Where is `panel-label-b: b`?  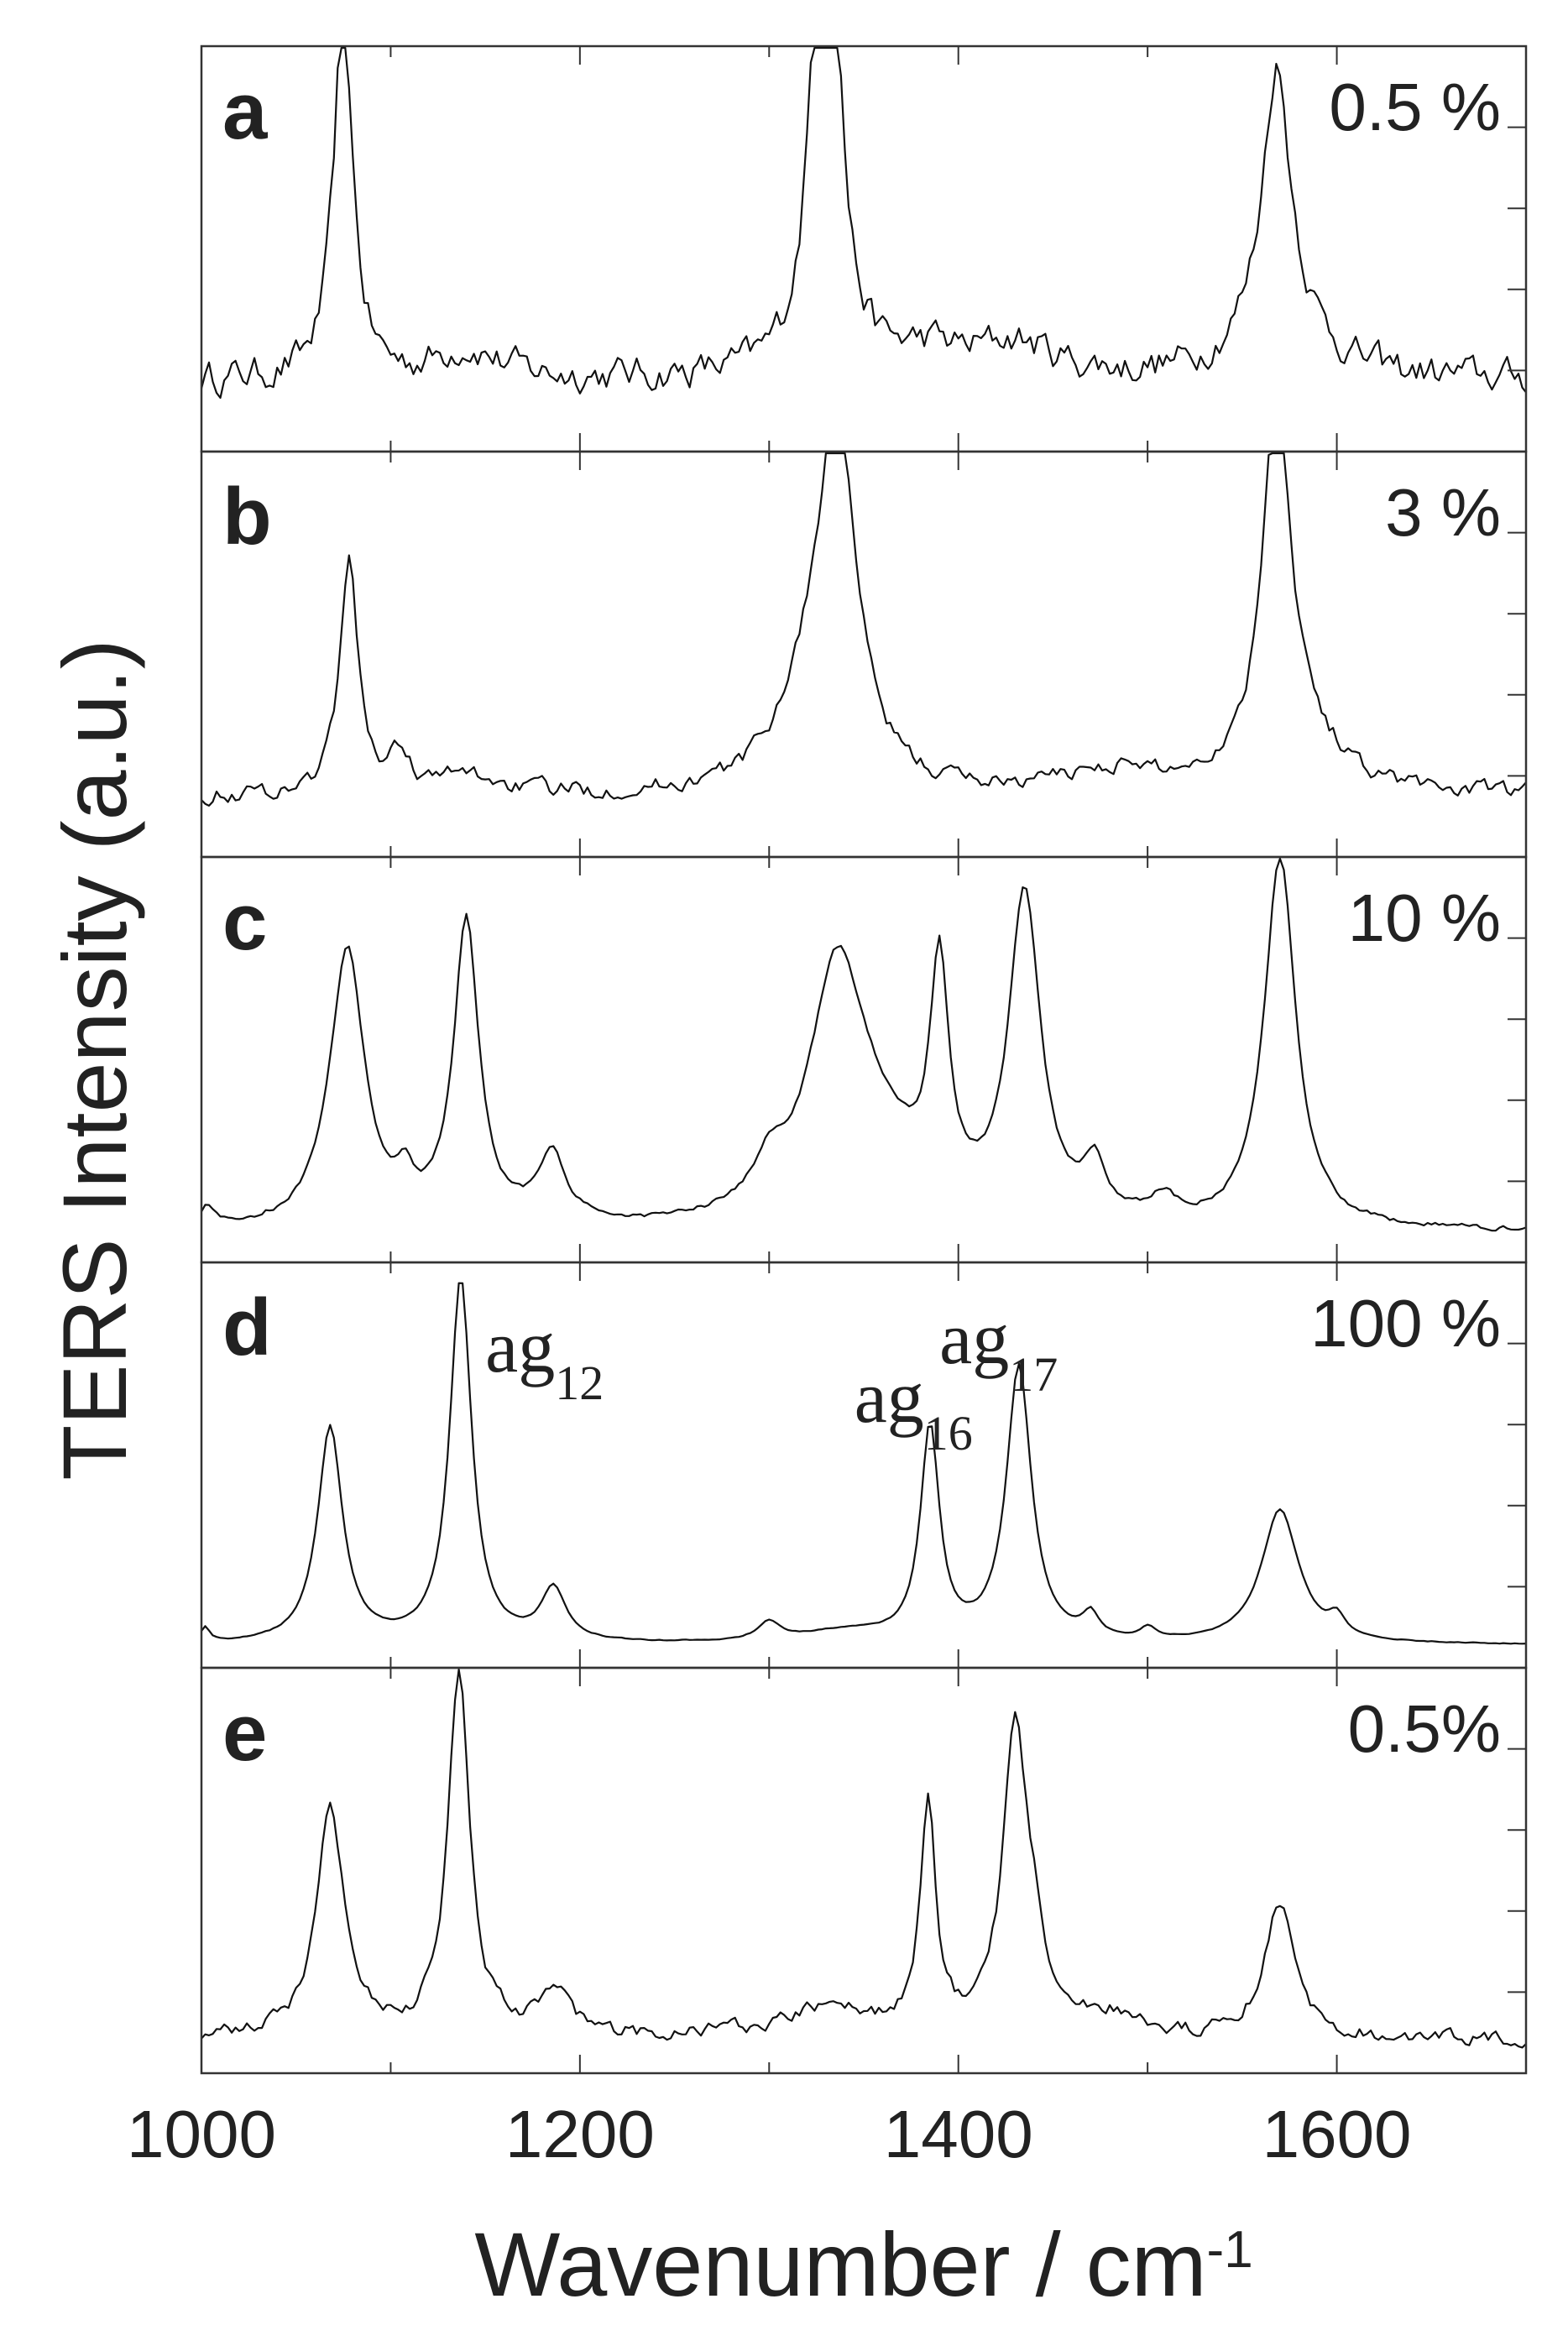 panel-label-b: b is located at coordinates (247, 517).